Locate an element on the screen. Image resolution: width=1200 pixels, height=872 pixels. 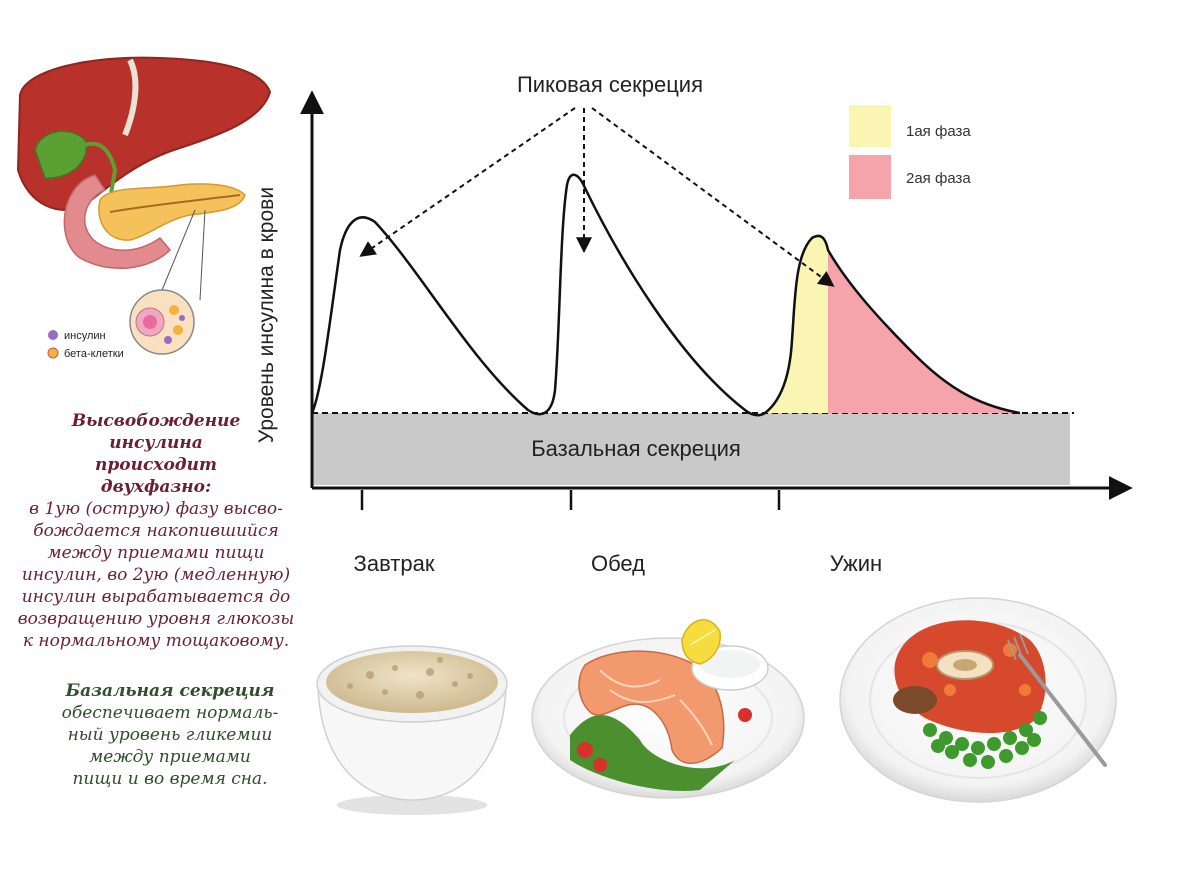
release-note-heading-line: инсулина is located at coordinates (156, 443).